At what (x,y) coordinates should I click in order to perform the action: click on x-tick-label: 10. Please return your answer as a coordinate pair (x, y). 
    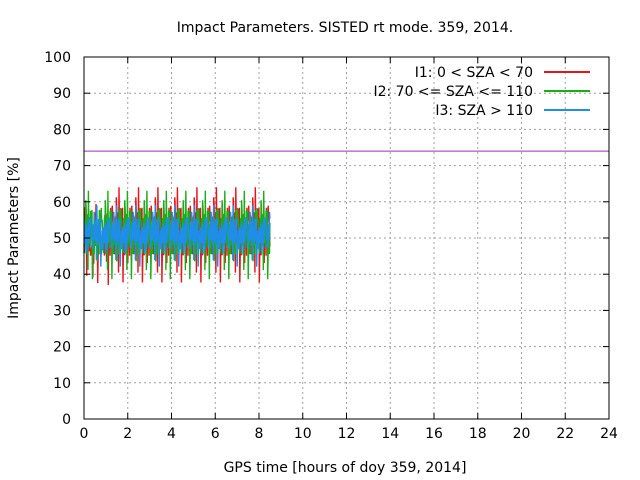
    Looking at the image, I should click on (303, 434).